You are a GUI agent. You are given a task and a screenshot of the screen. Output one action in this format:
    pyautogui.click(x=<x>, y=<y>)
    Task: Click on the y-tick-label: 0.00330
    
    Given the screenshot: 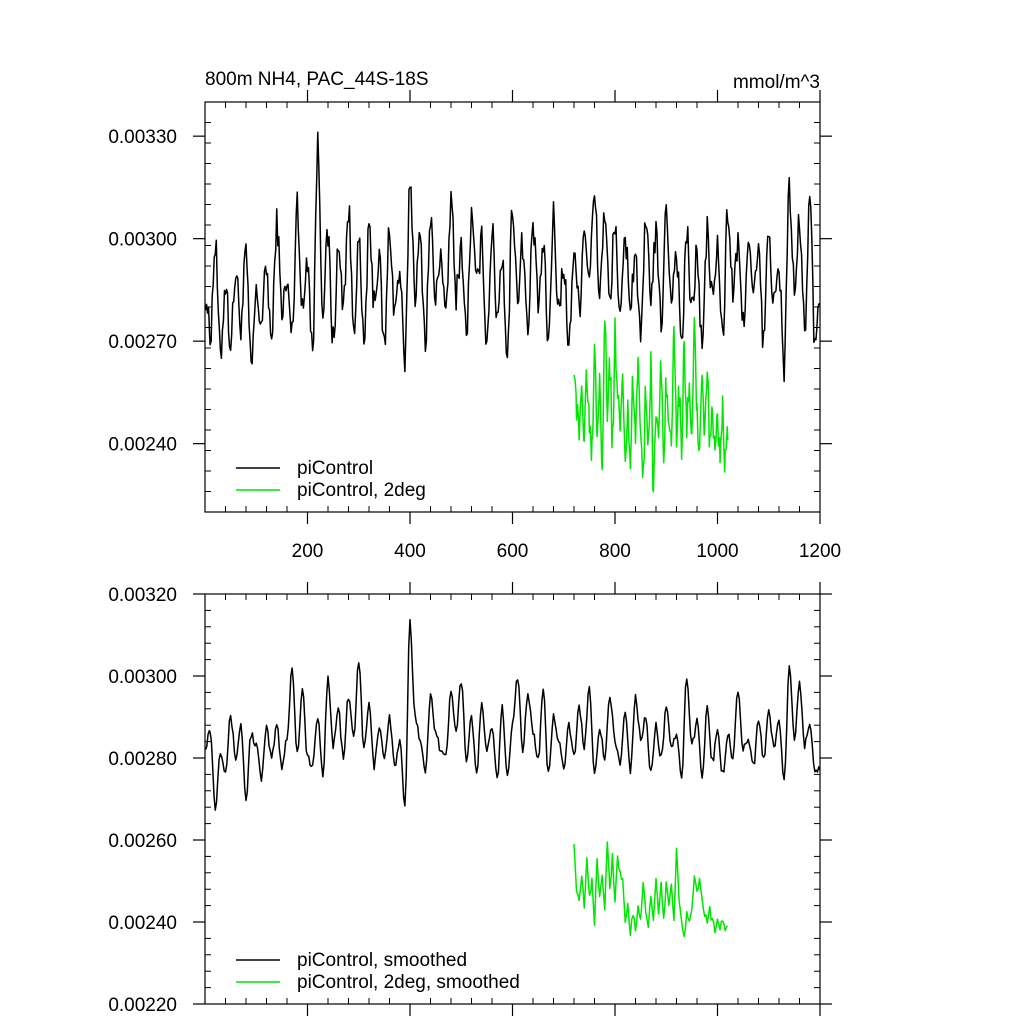 What is the action you would take?
    pyautogui.click(x=142, y=137)
    